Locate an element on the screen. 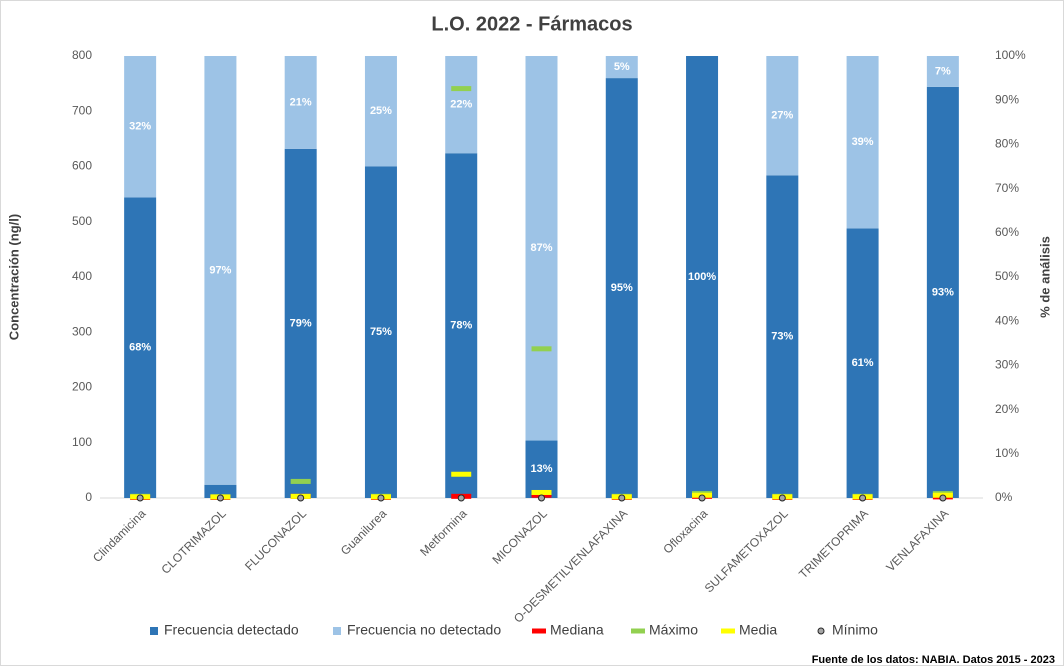 This screenshot has height=666, width=1064. bar-value-label: 32% is located at coordinates (140, 127).